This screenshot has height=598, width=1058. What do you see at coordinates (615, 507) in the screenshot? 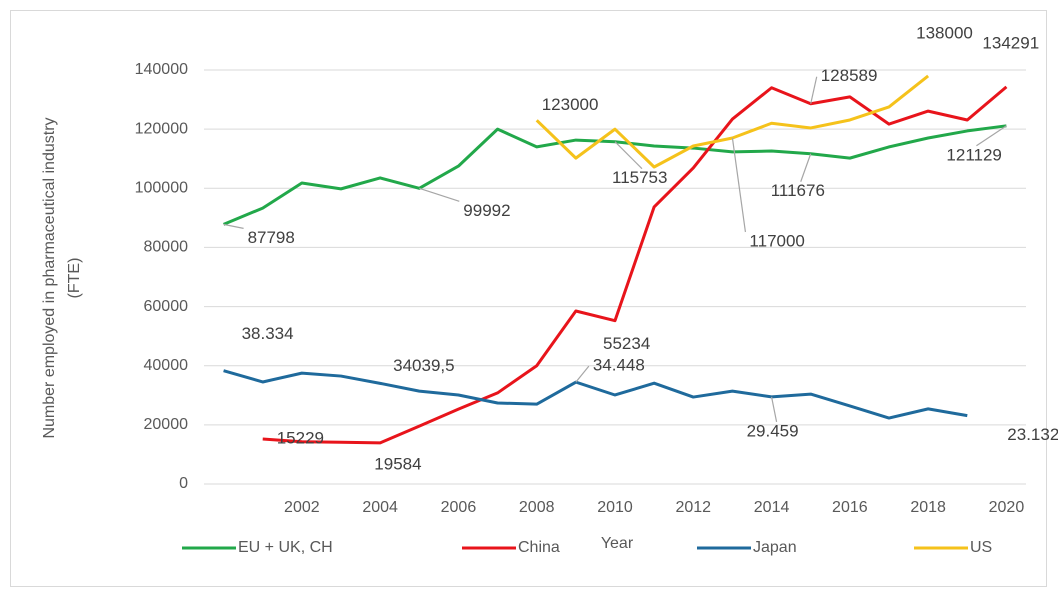
I see `x-tick-label: 2010` at bounding box center [615, 507].